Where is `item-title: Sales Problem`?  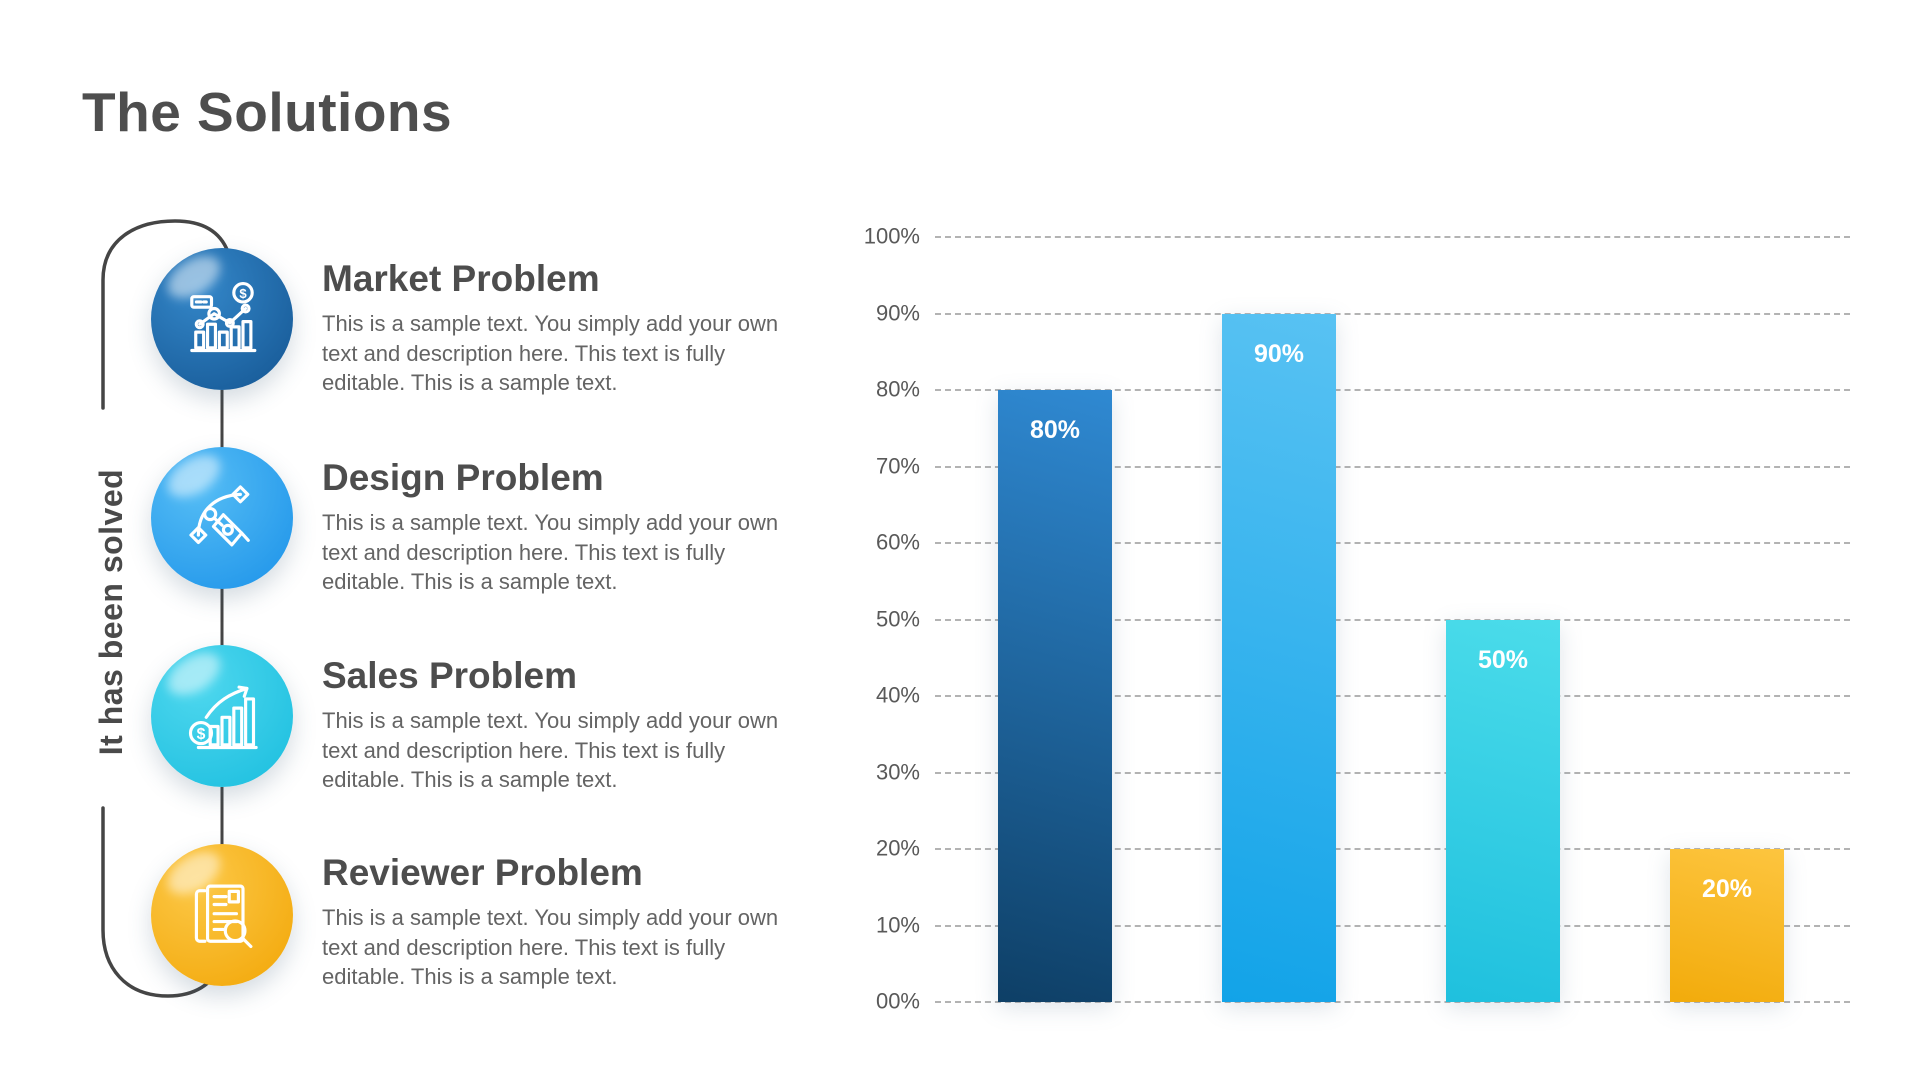
item-title: Sales Problem is located at coordinates (450, 675).